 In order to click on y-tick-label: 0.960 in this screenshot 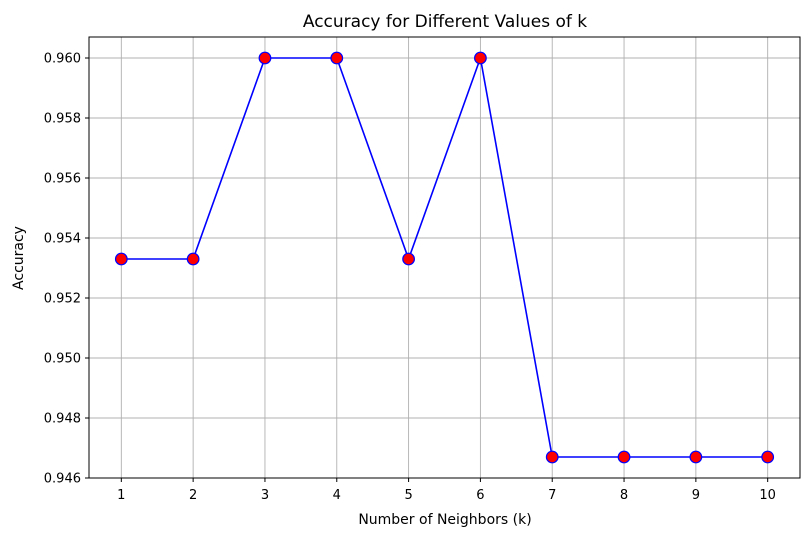, I will do `click(62, 59)`.